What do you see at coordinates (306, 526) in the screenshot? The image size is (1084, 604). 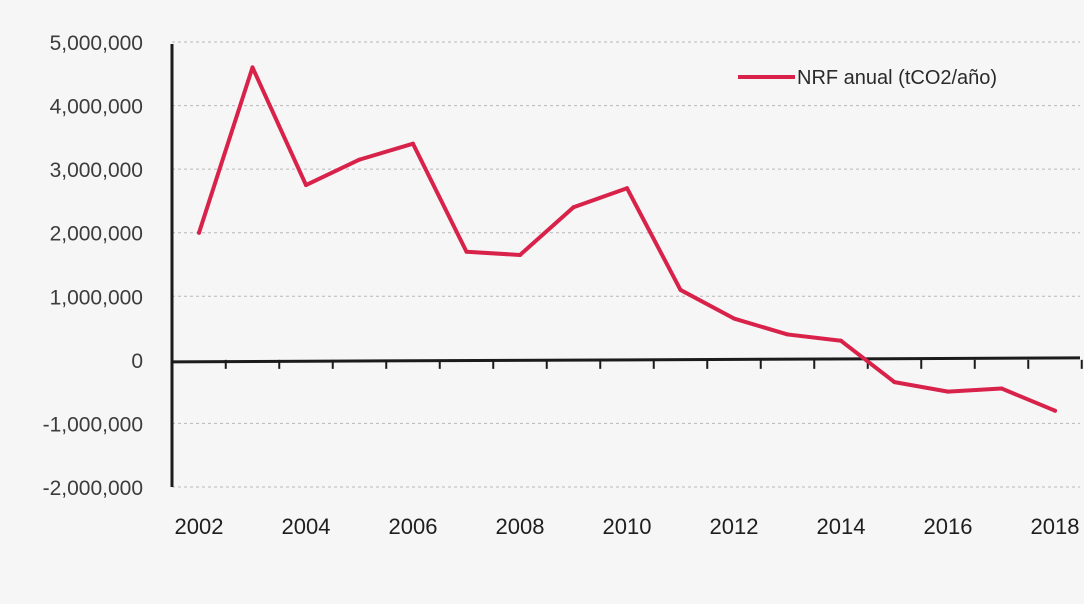 I see `x-tick-label: 2004` at bounding box center [306, 526].